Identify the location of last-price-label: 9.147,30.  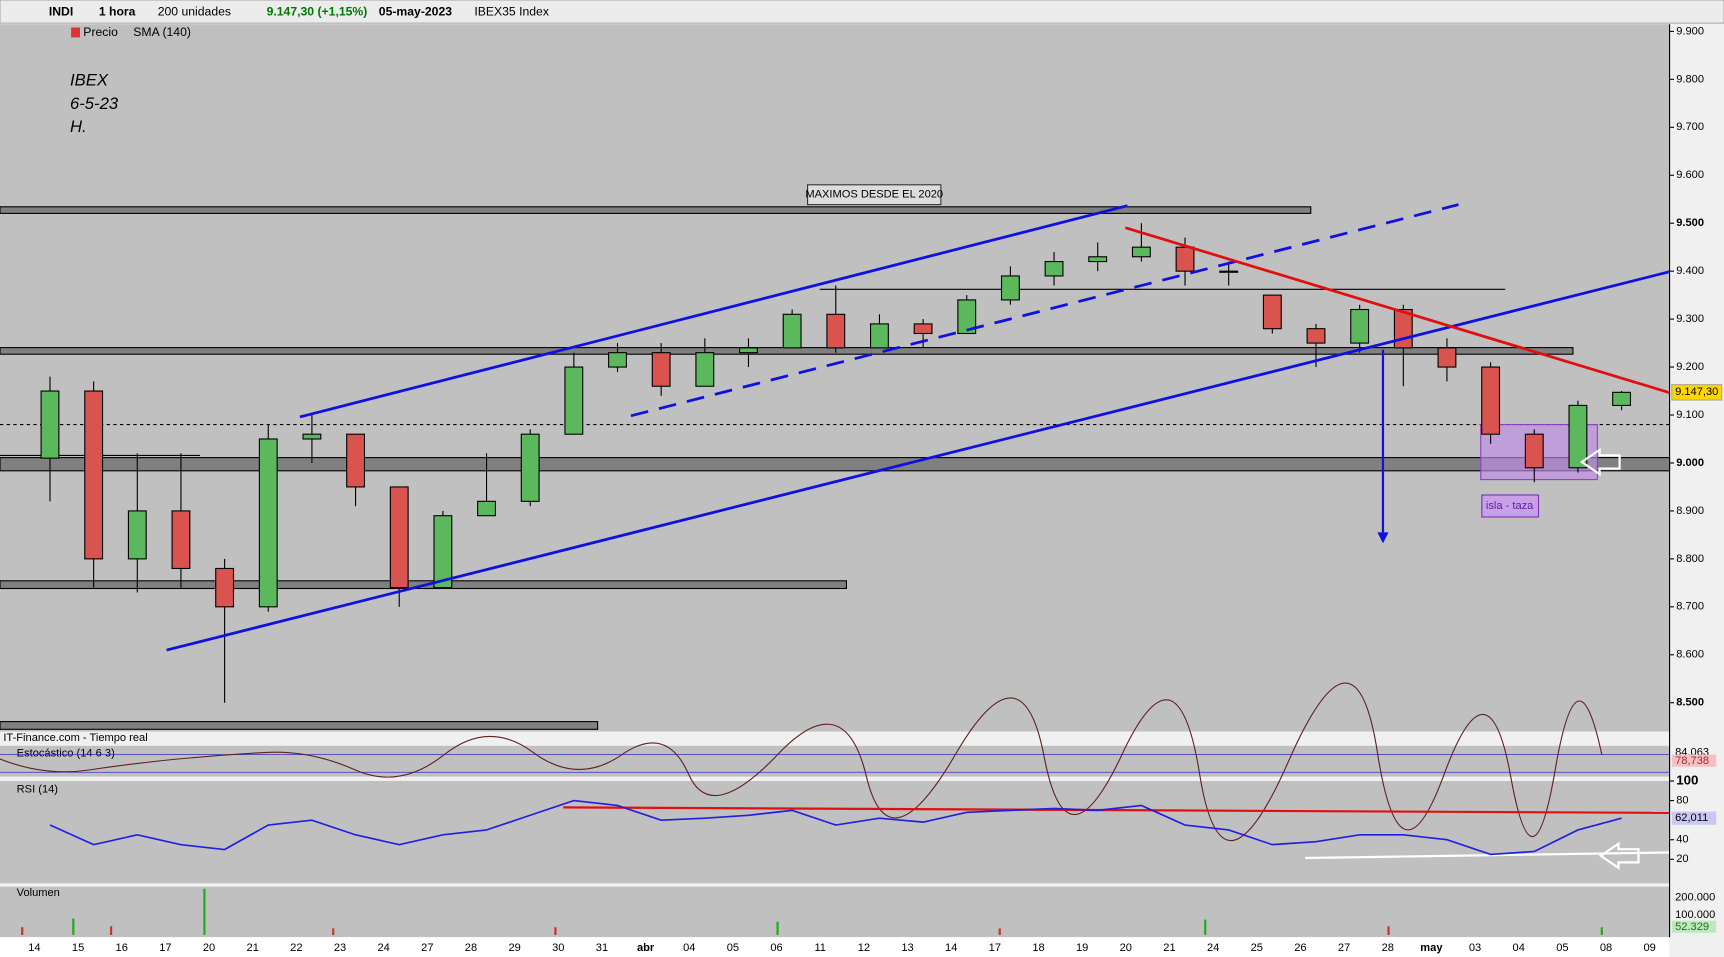
(1696, 392).